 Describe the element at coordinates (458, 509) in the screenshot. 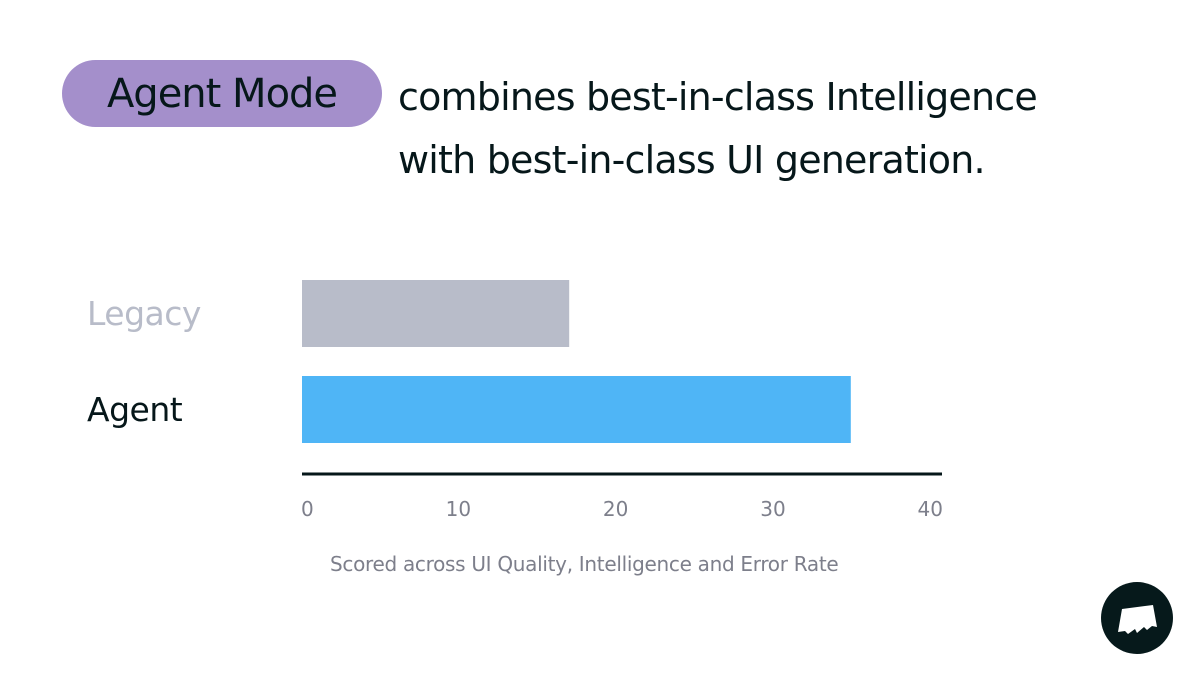

I see `tick-label: 10` at that location.